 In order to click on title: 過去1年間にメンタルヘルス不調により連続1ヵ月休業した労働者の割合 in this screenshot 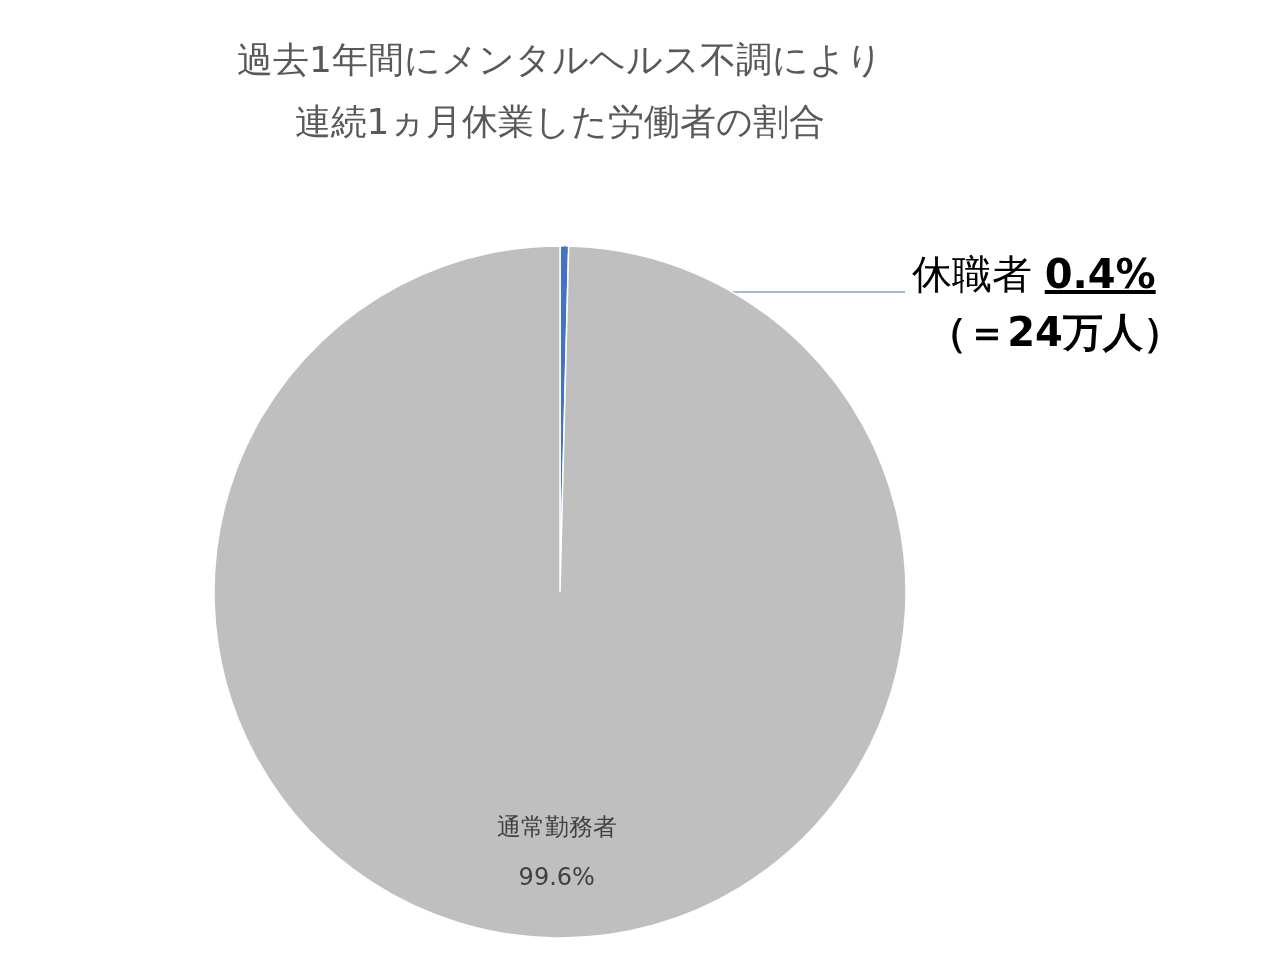, I will do `click(560, 90)`.